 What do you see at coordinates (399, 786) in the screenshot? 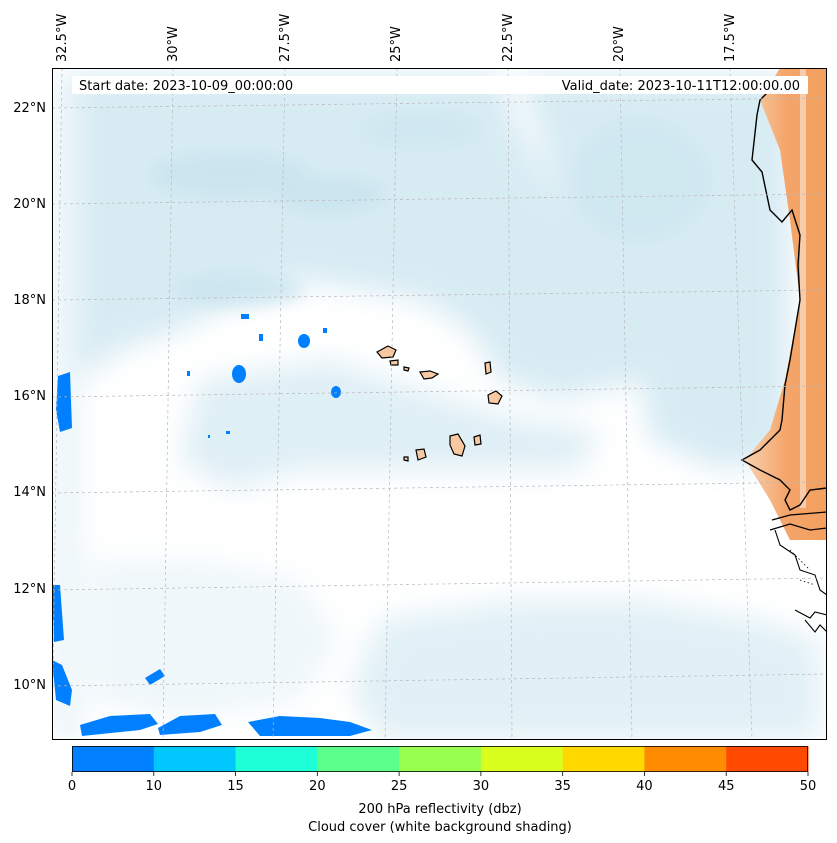
I see `colorbar-tick-label: 25` at bounding box center [399, 786].